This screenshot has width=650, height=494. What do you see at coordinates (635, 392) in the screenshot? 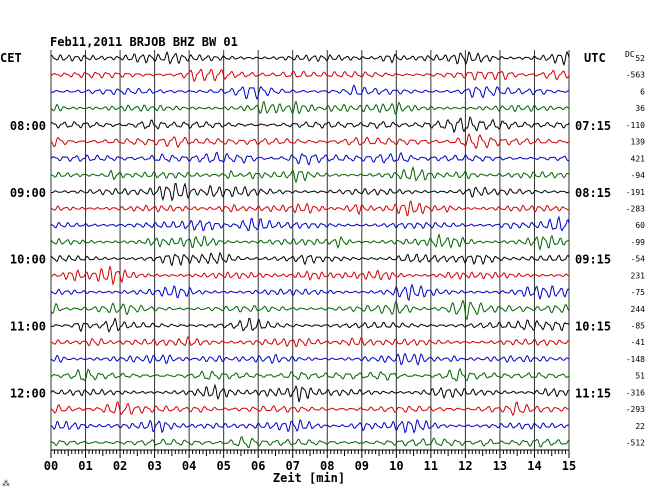
I see `dc-offset-label: -316` at bounding box center [635, 392].